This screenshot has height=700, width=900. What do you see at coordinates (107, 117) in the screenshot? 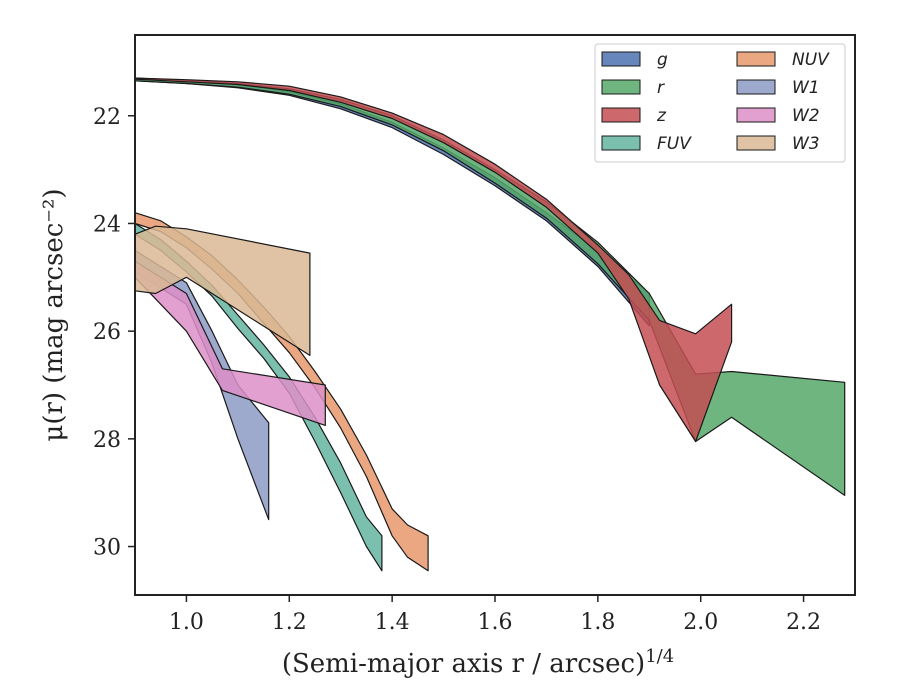
I see `y-tick-label: 22` at bounding box center [107, 117].